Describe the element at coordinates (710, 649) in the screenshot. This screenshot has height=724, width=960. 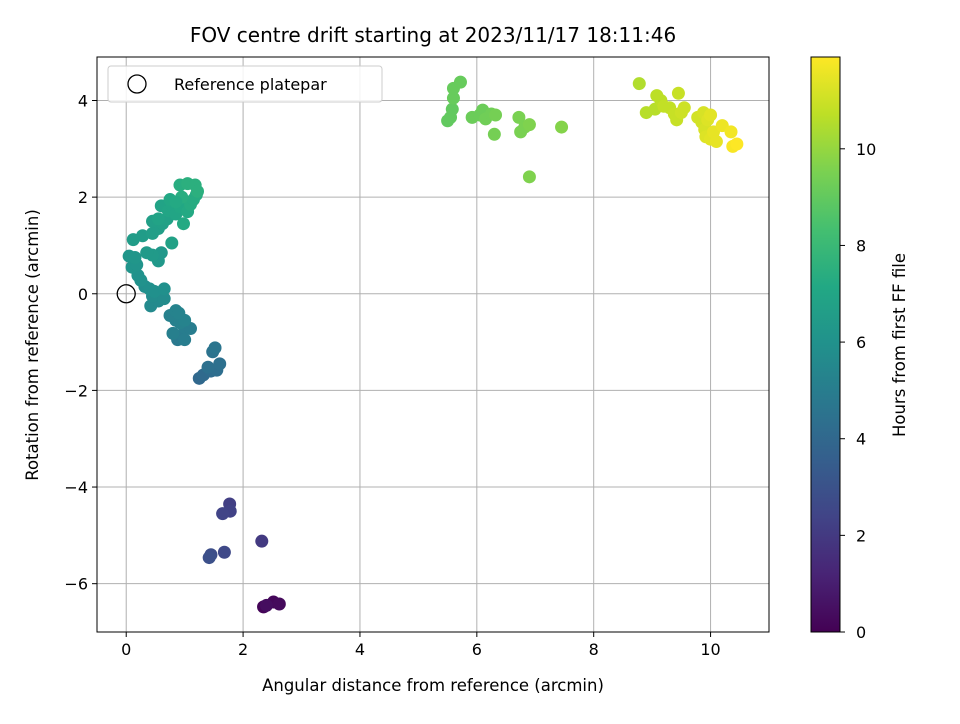
I see `x-tick-label: 10` at that location.